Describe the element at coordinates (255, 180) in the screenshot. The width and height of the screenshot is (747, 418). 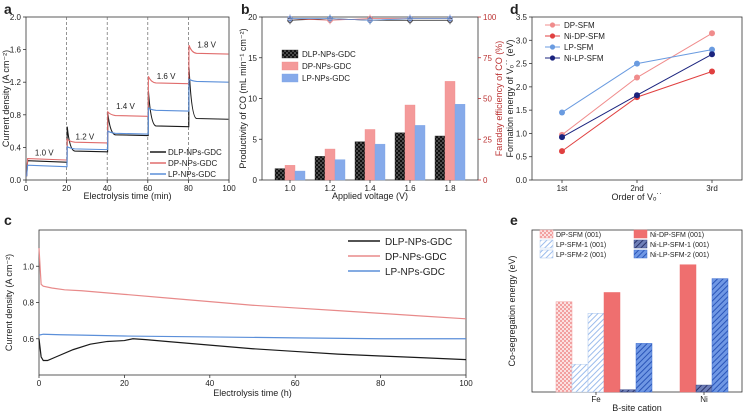
I see `panel-b-ytick-label: 0` at that location.